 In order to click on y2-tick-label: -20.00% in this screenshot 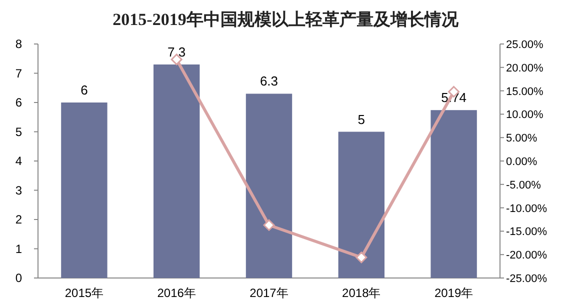, I will do `click(527, 256)`.